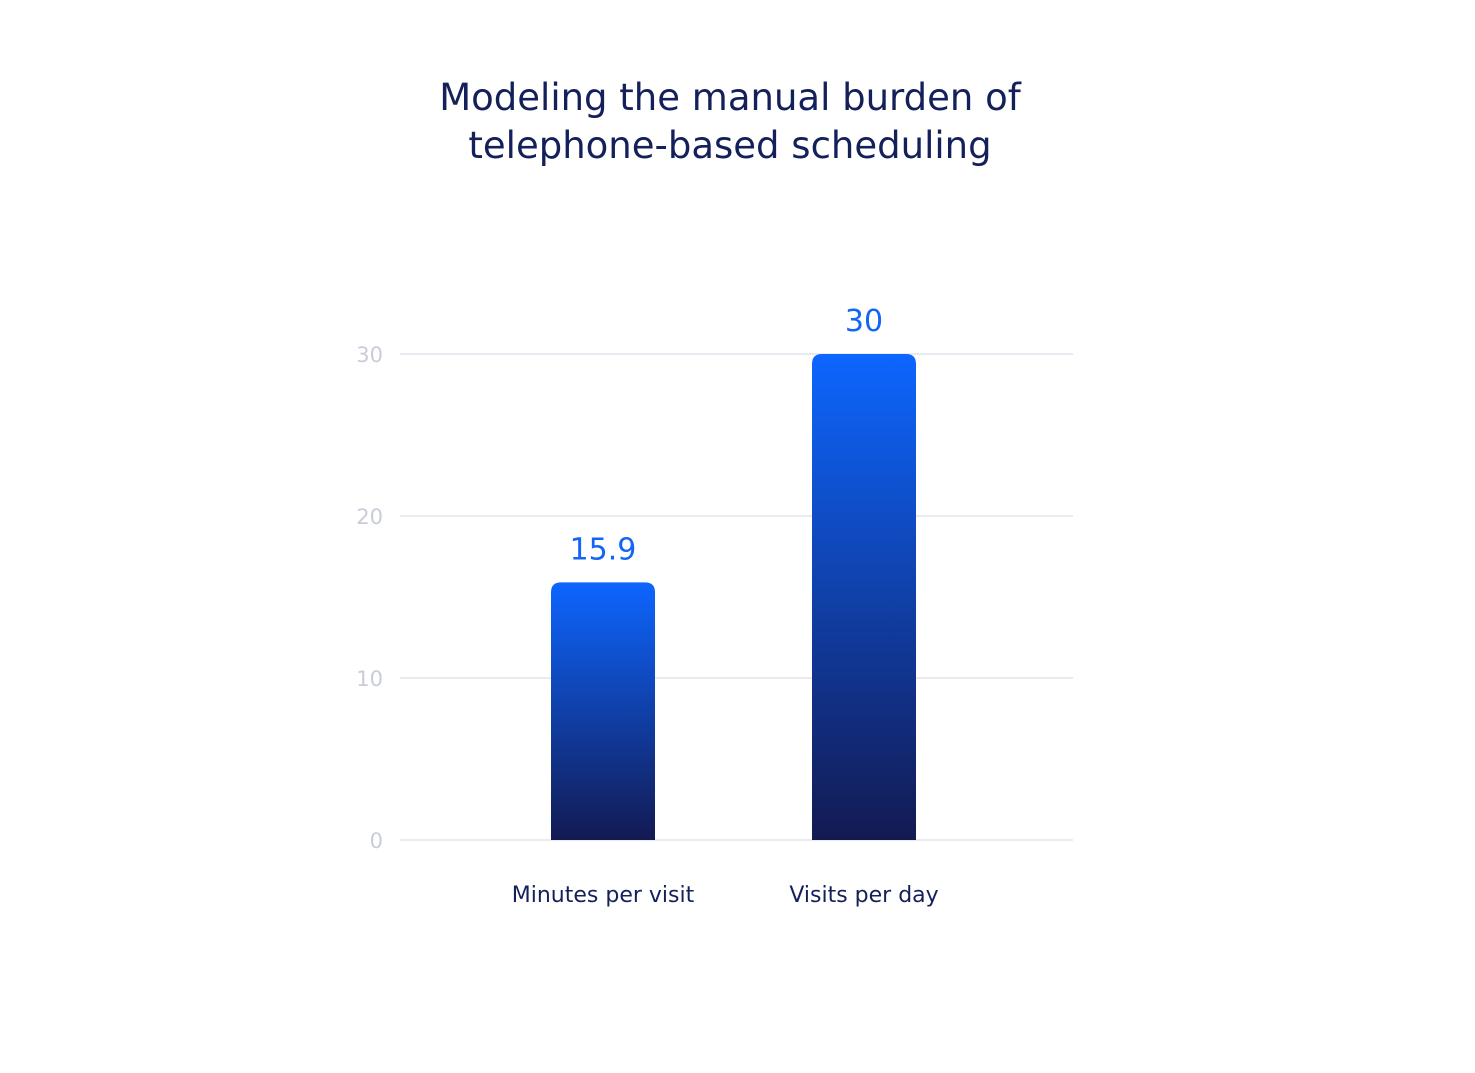 The image size is (1475, 1073). I want to click on bar-value-label: 15.9, so click(603, 549).